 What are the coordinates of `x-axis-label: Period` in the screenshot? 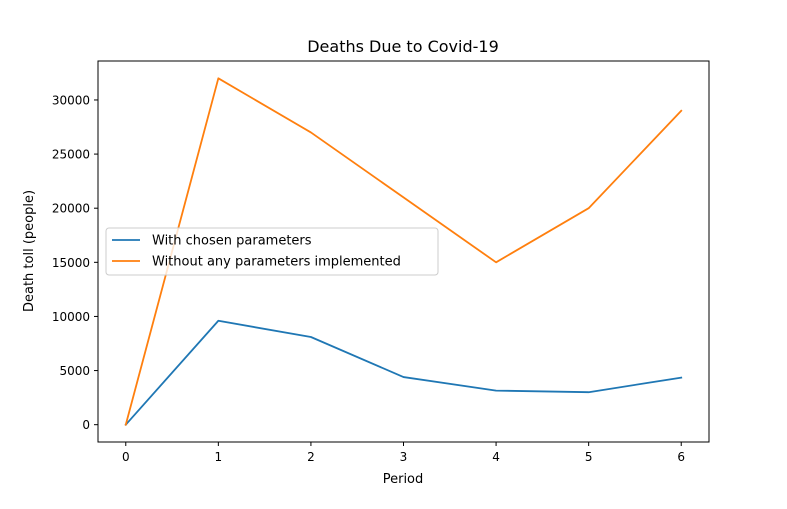 It's located at (403, 479).